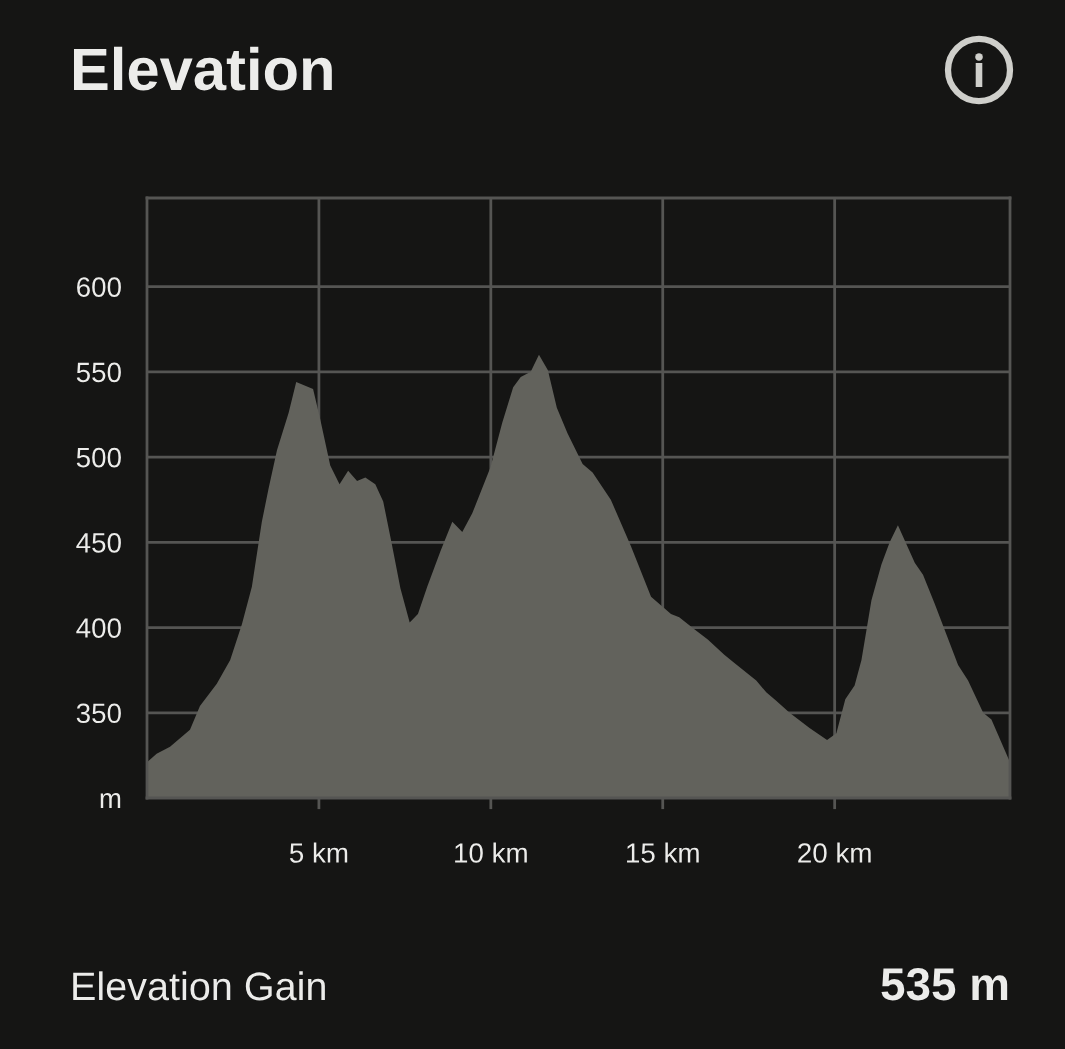 The height and width of the screenshot is (1049, 1065). What do you see at coordinates (834, 852) in the screenshot?
I see `x-tick-label: 20 km` at bounding box center [834, 852].